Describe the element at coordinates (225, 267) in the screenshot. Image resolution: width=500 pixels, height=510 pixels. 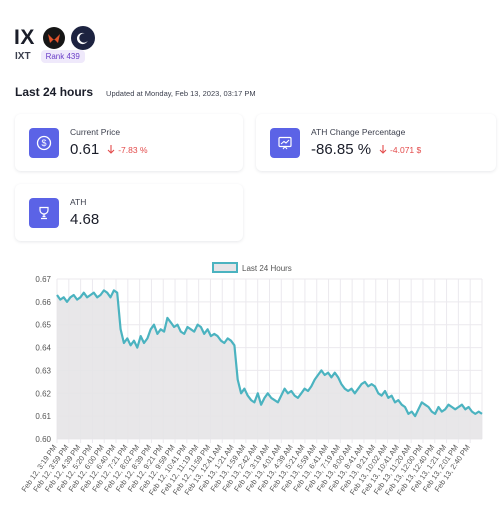
I see `legend-swatch` at that location.